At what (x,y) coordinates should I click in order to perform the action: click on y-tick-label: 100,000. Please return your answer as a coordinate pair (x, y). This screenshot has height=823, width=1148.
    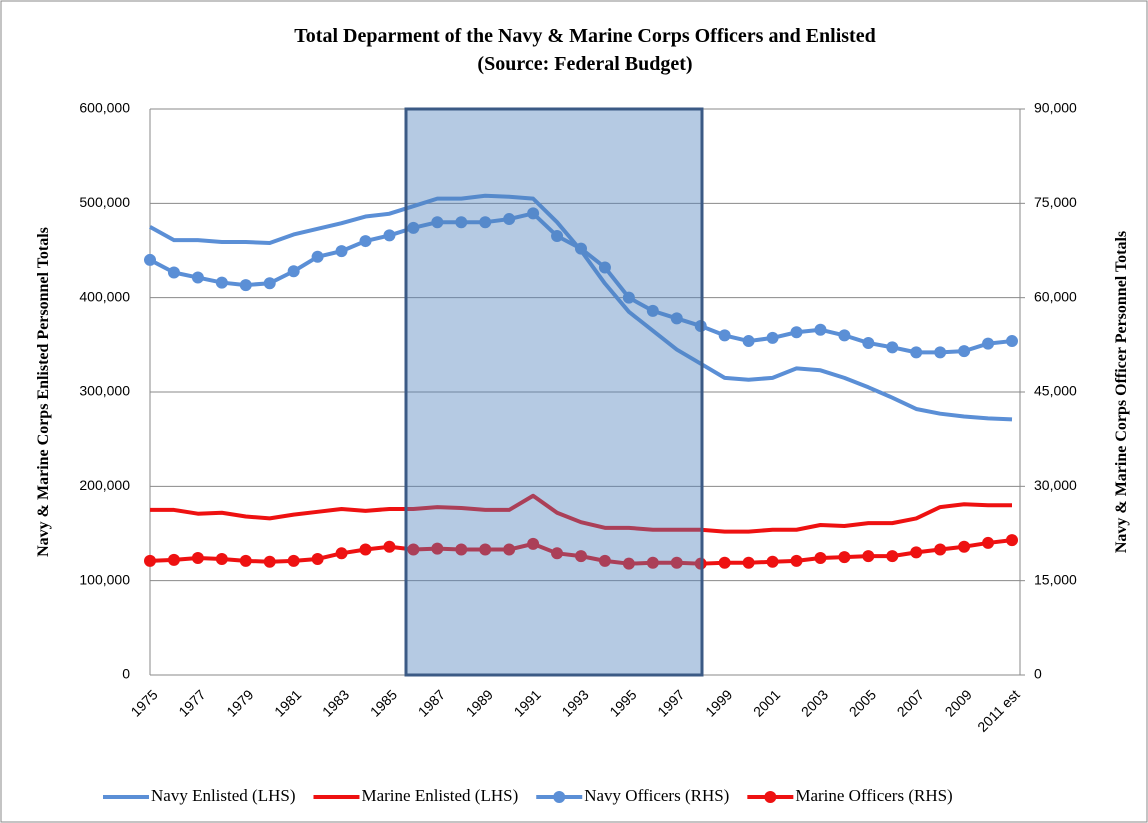
    Looking at the image, I should click on (104, 579).